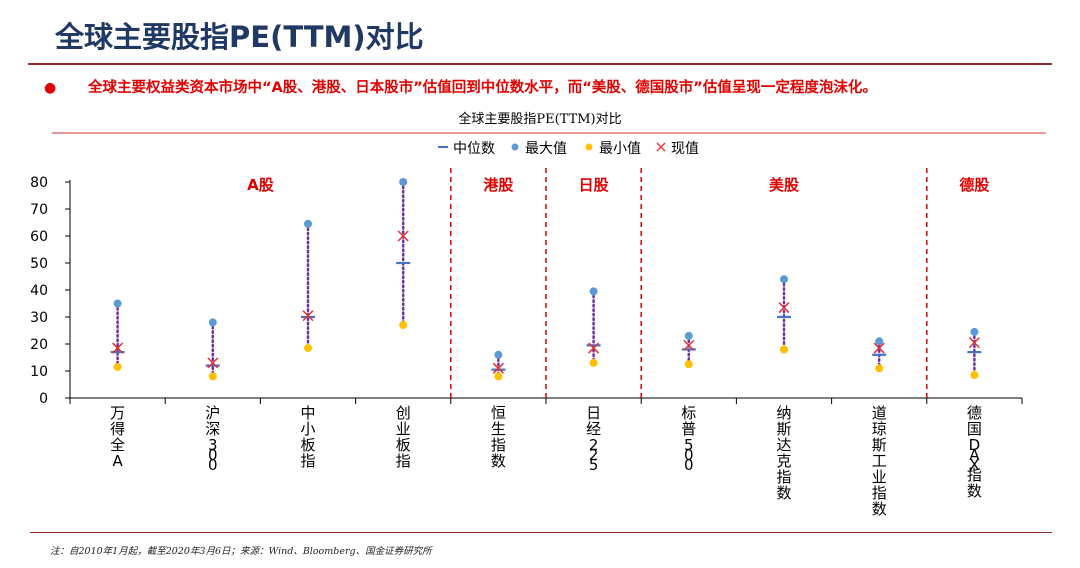 Image resolution: width=1080 pixels, height=568 pixels. I want to click on y-tick-label: 40, so click(39, 291).